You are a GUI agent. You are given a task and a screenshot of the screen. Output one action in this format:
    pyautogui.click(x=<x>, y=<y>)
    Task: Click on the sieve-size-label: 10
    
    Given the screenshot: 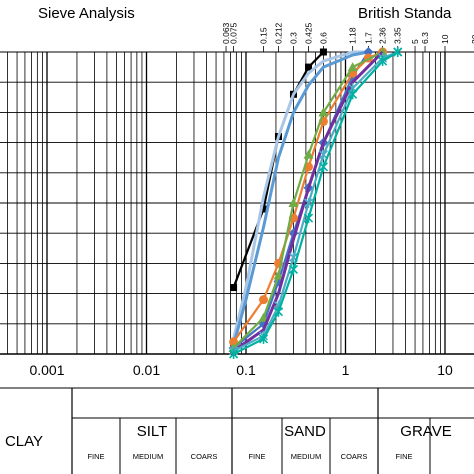 What is the action you would take?
    pyautogui.click(x=445, y=39)
    